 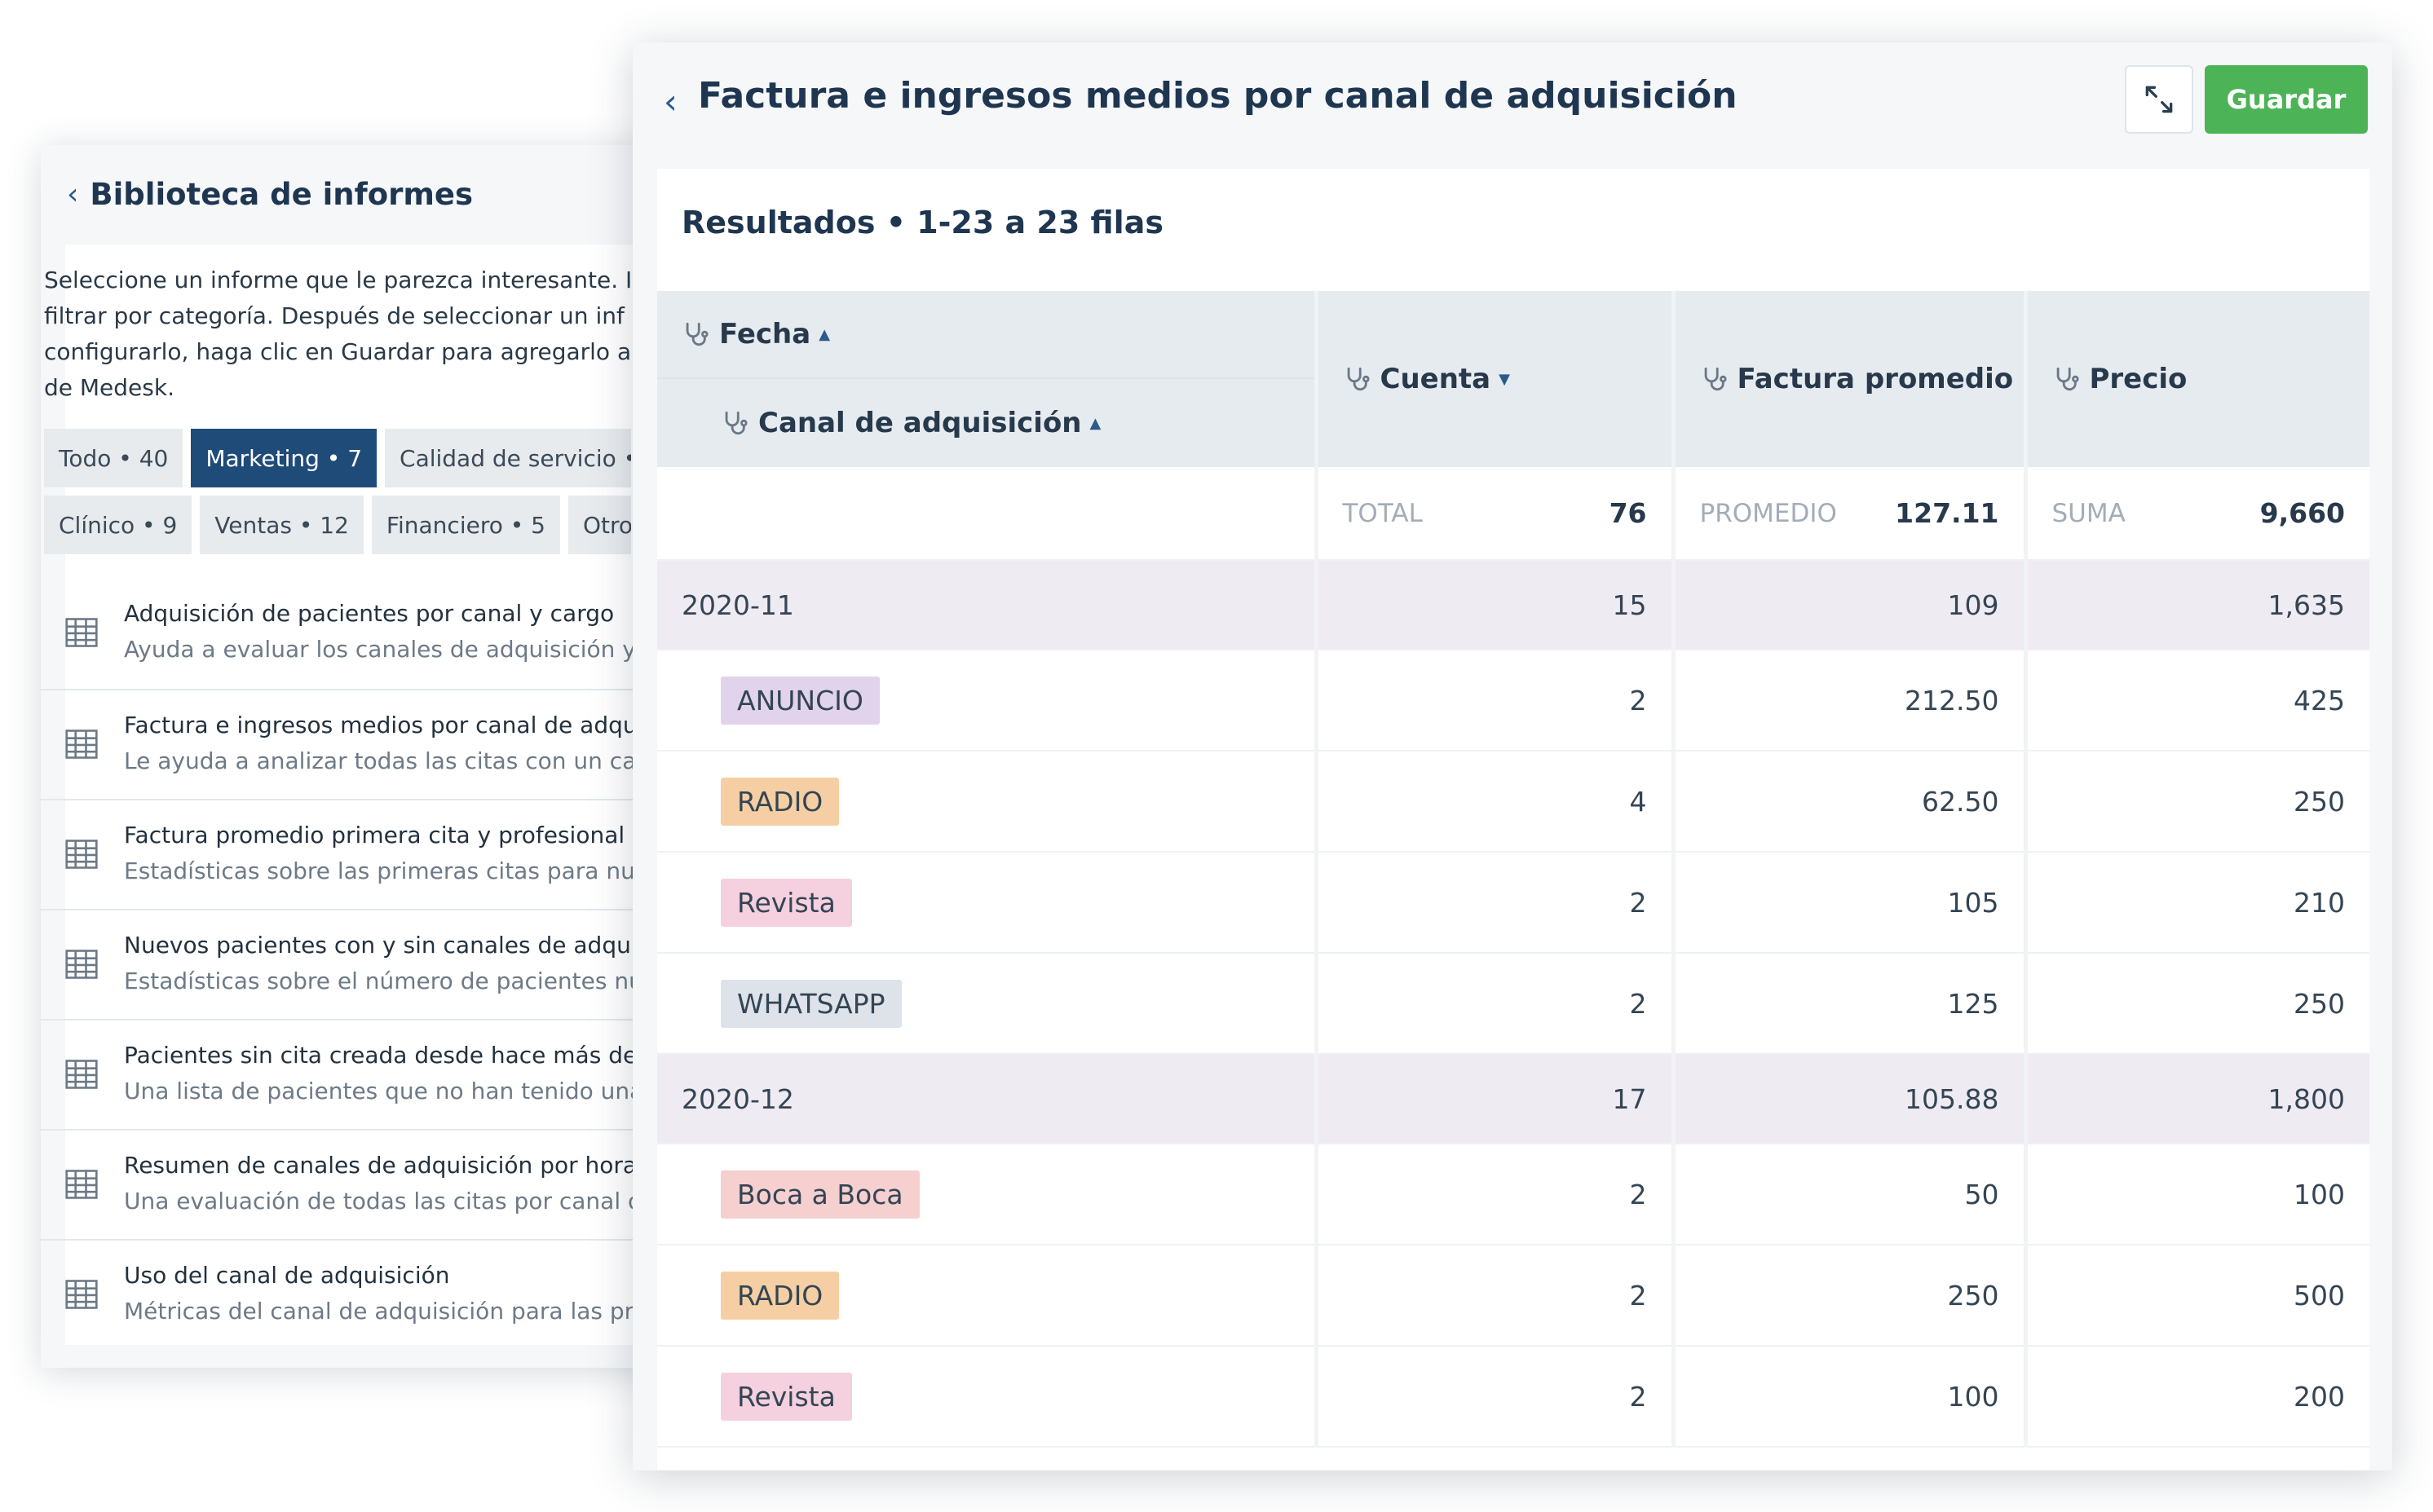 What do you see at coordinates (923, 223) in the screenshot?
I see `results-title: Resultados • 1-23 a 23 filas` at bounding box center [923, 223].